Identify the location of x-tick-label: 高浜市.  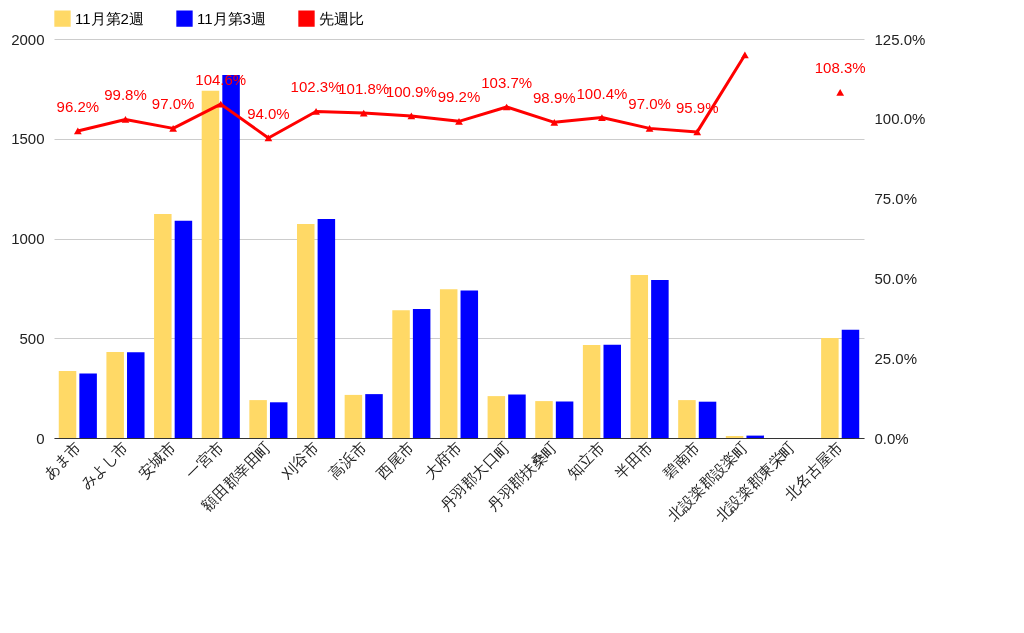
(347, 460).